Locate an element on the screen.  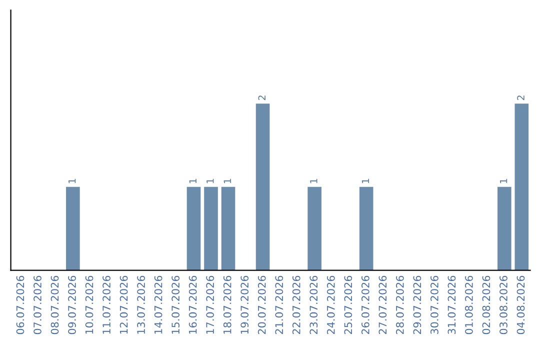
x-tick-label: 13.07.2026 is located at coordinates (141, 305).